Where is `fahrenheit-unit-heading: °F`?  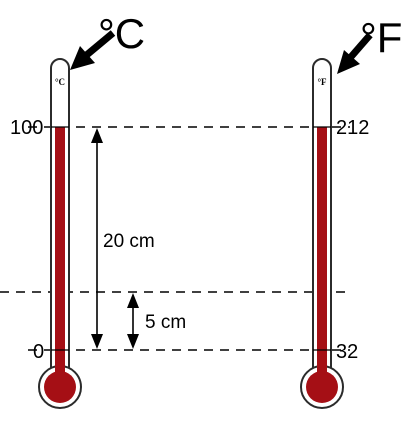
fahrenheit-unit-heading: °F is located at coordinates (381, 37).